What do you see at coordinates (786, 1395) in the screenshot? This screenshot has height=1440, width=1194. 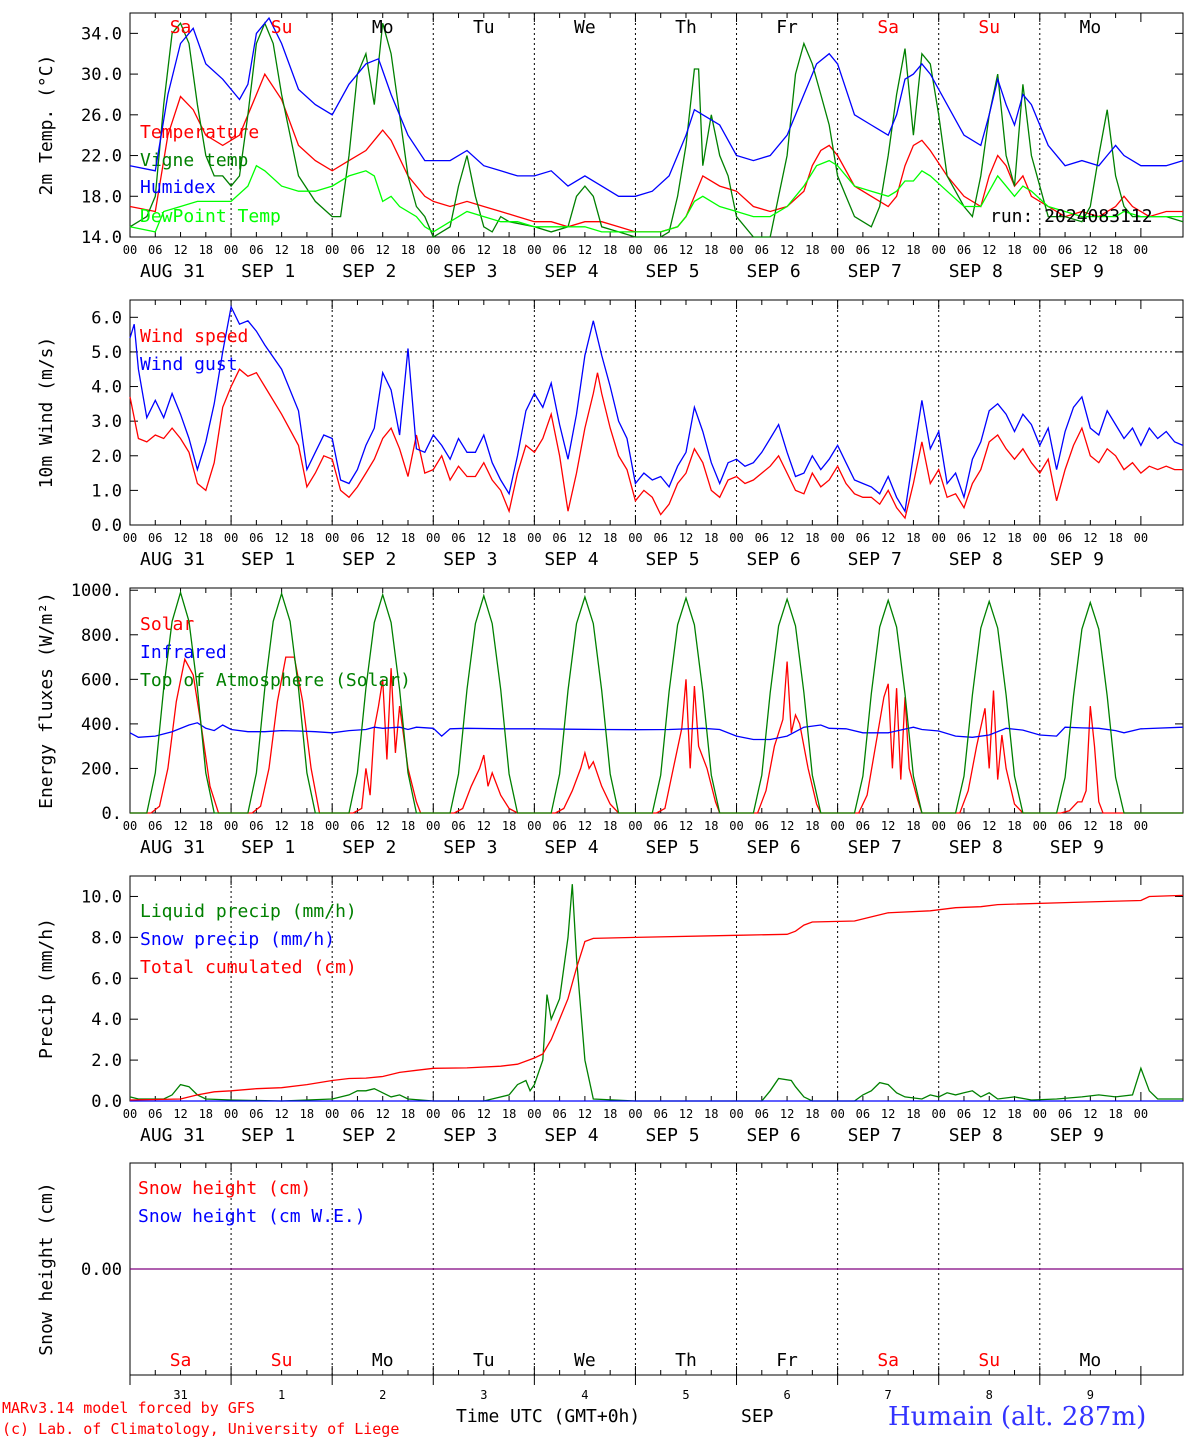 I see `bottom-day-number: 6` at bounding box center [786, 1395].